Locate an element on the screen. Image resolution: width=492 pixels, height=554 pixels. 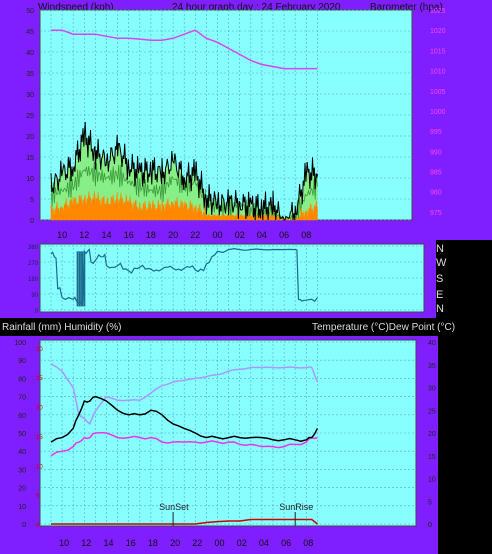
temp-tick-label: 10 is located at coordinates (432, 480).